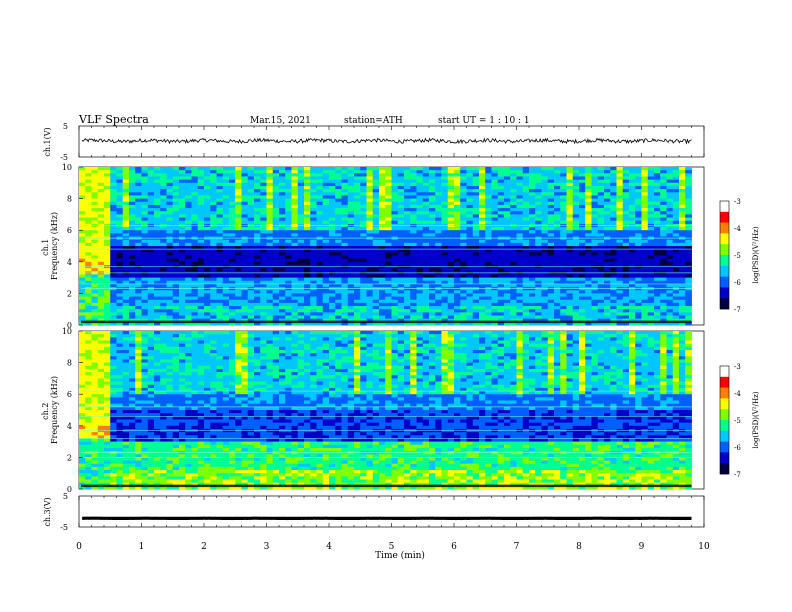  Describe the element at coordinates (724, 235) in the screenshot. I see `colorbar-swatch` at that location.